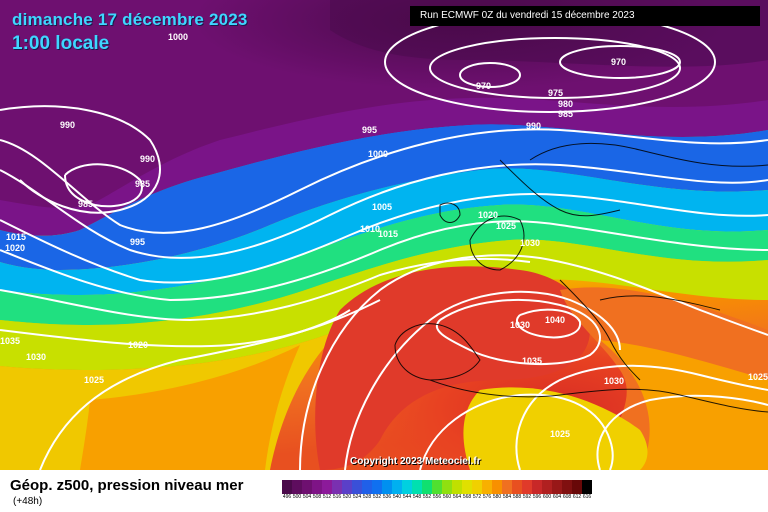  Describe the element at coordinates (547, 497) in the screenshot. I see `legend-tick-label: 600` at that location.